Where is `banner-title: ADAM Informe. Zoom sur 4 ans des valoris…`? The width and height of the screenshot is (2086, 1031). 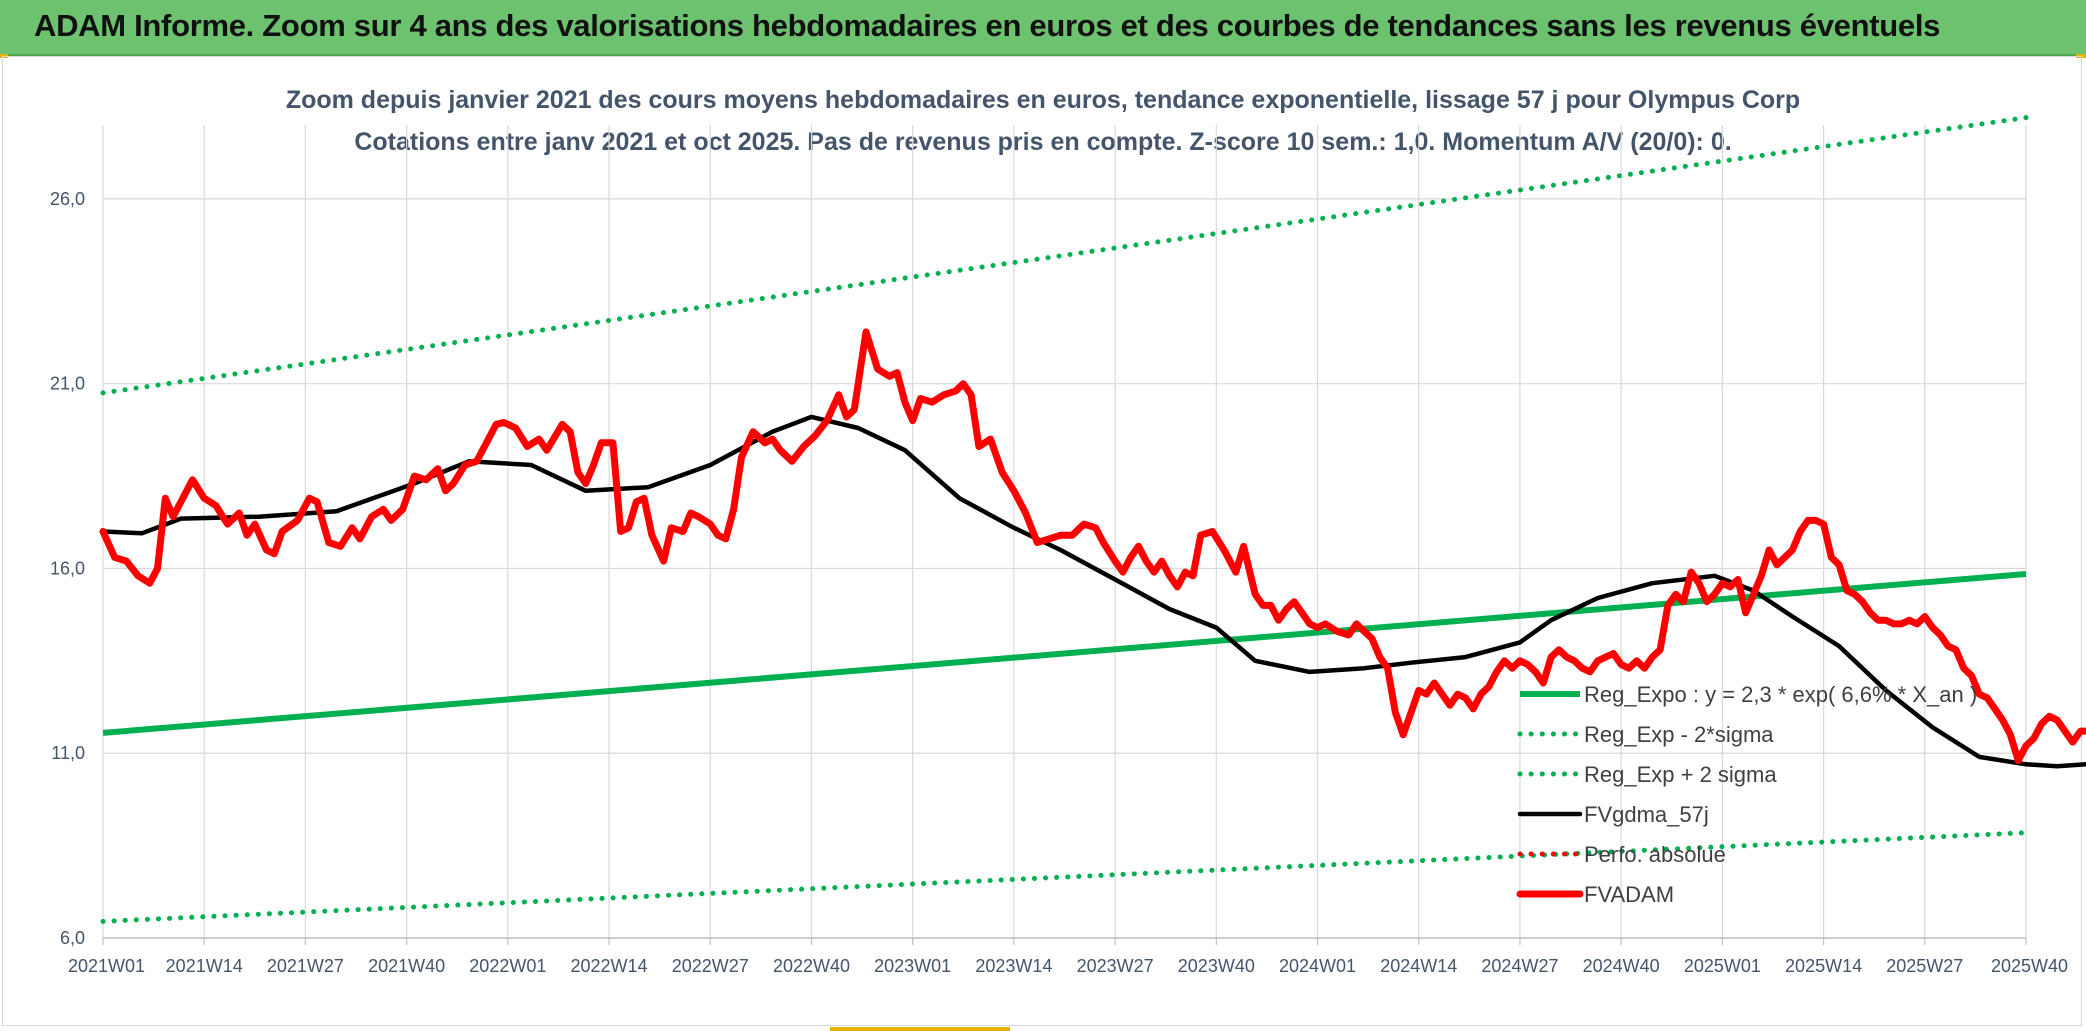
banner-title: ADAM Informe. Zoom sur 4 ans des valoris… is located at coordinates (987, 25).